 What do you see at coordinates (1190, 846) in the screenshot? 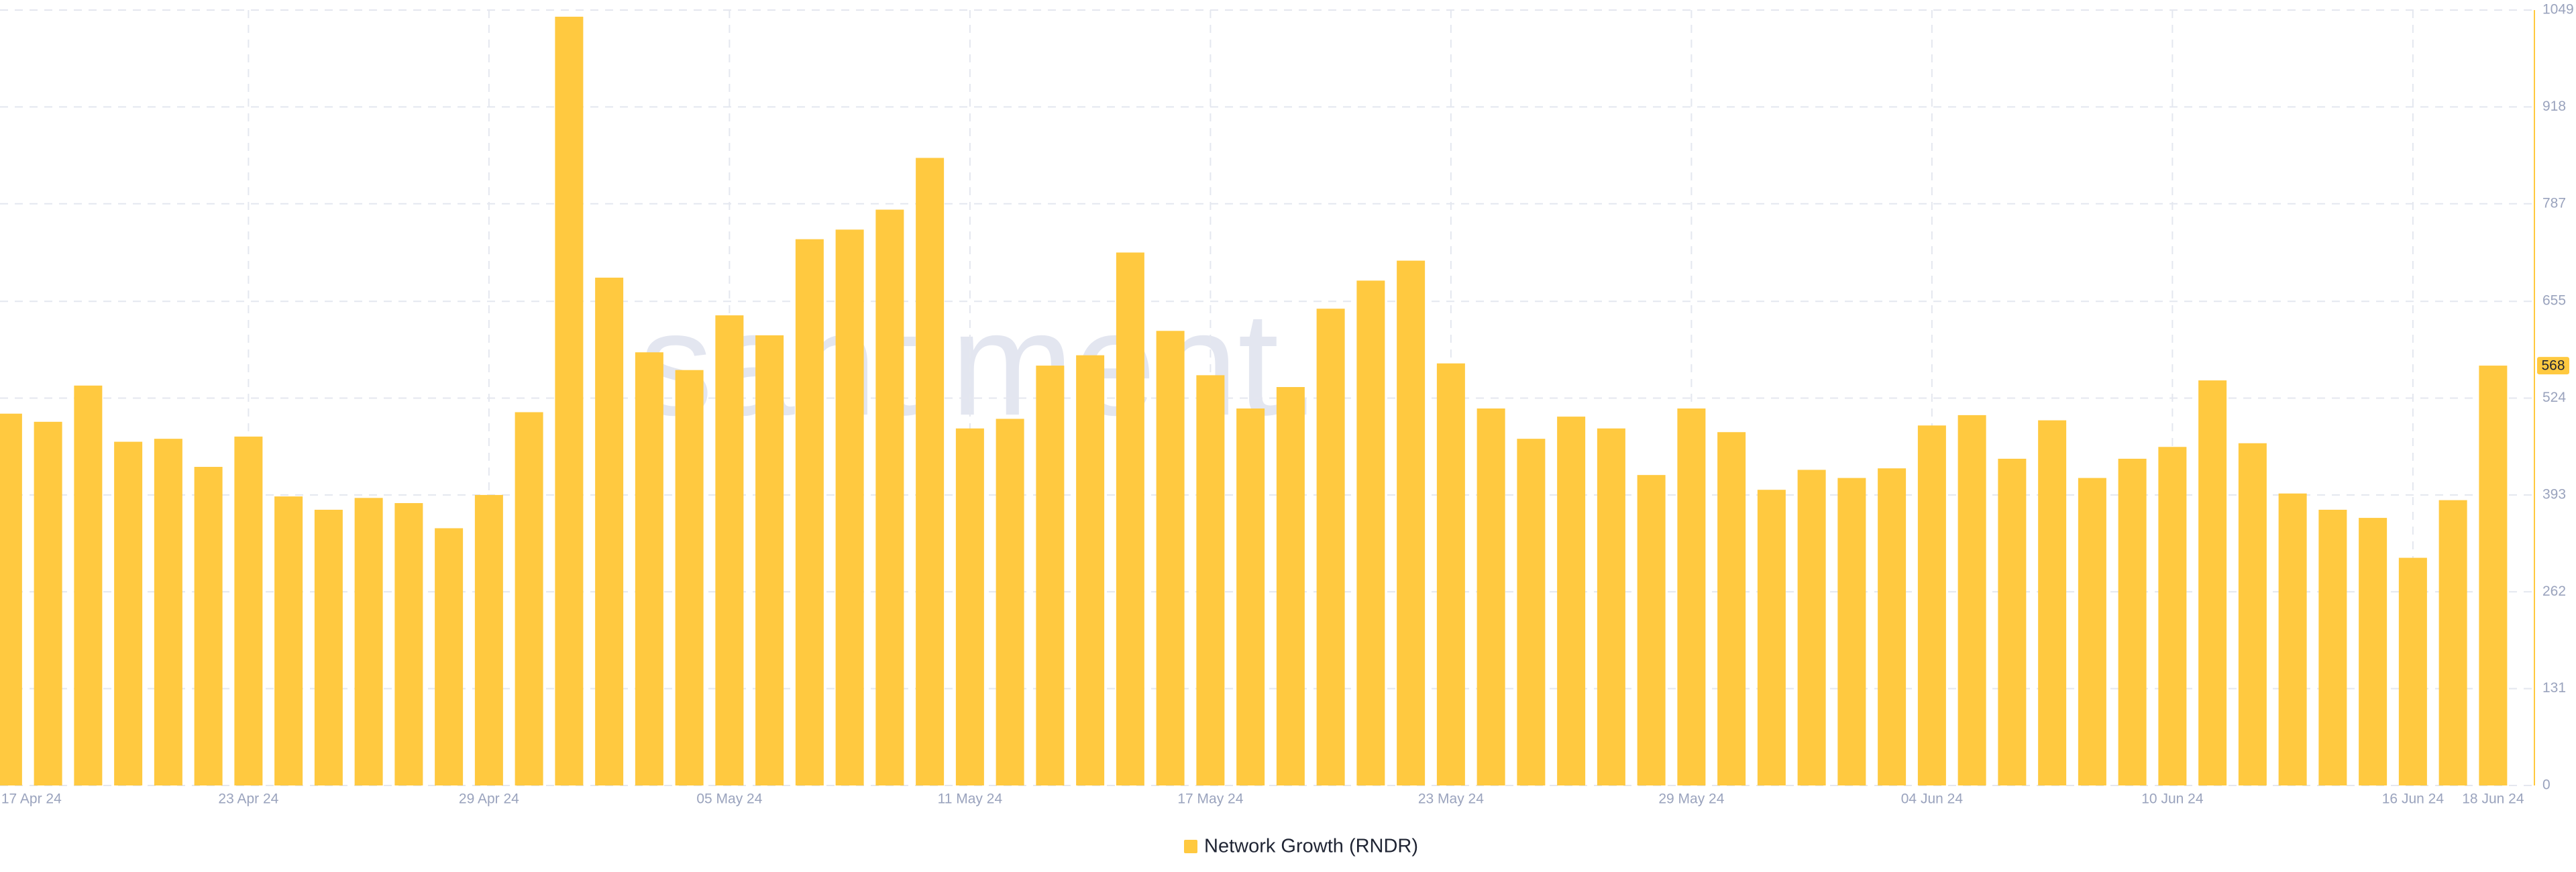
I see `legend-swatch` at bounding box center [1190, 846].